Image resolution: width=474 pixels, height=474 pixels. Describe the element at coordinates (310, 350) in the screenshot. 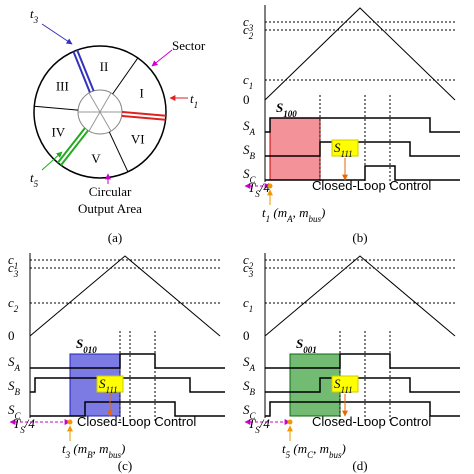

I see `subscript: 001` at that location.